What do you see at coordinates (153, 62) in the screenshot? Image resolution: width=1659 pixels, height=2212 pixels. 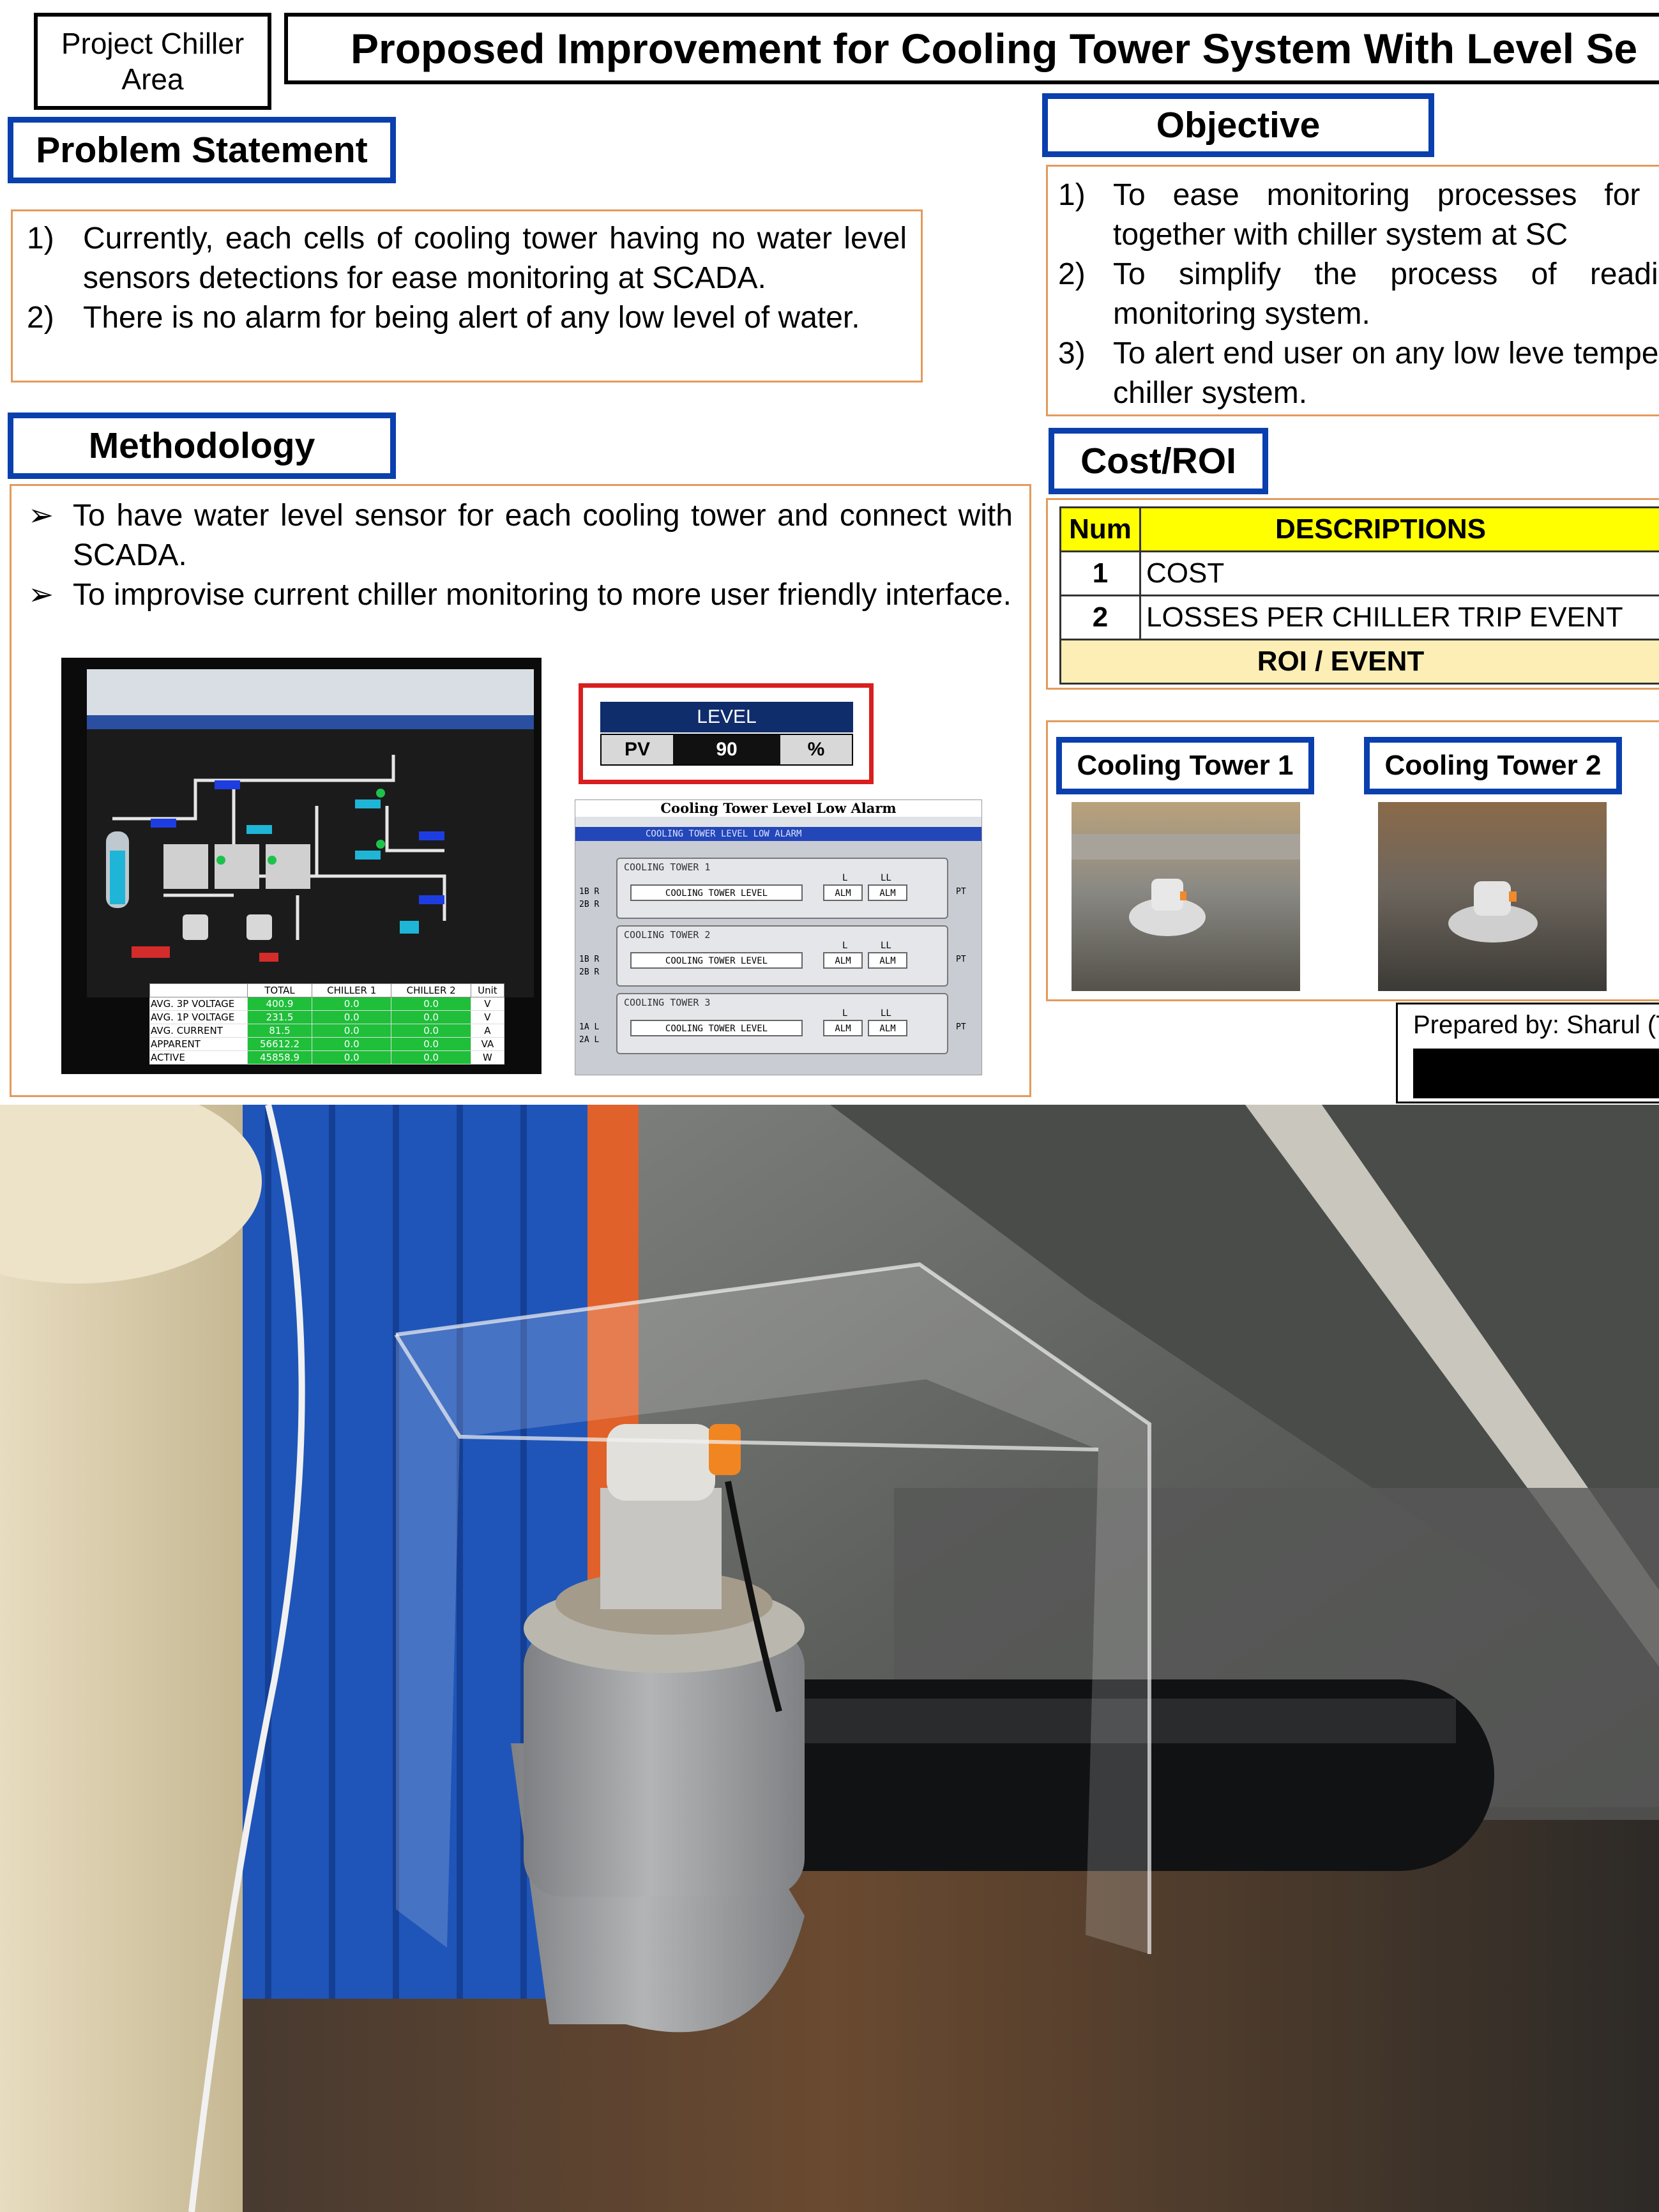 I see `area-label: Project Chiller Area` at bounding box center [153, 62].